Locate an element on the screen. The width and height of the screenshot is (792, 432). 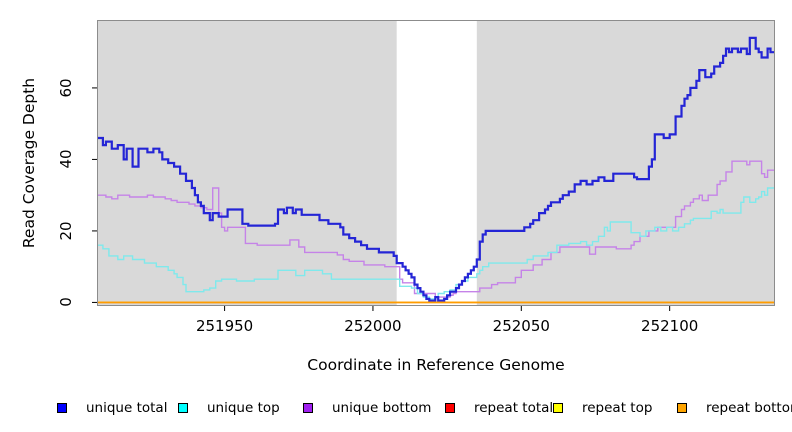
legend-swatch-repeat-total is located at coordinates (450, 408).